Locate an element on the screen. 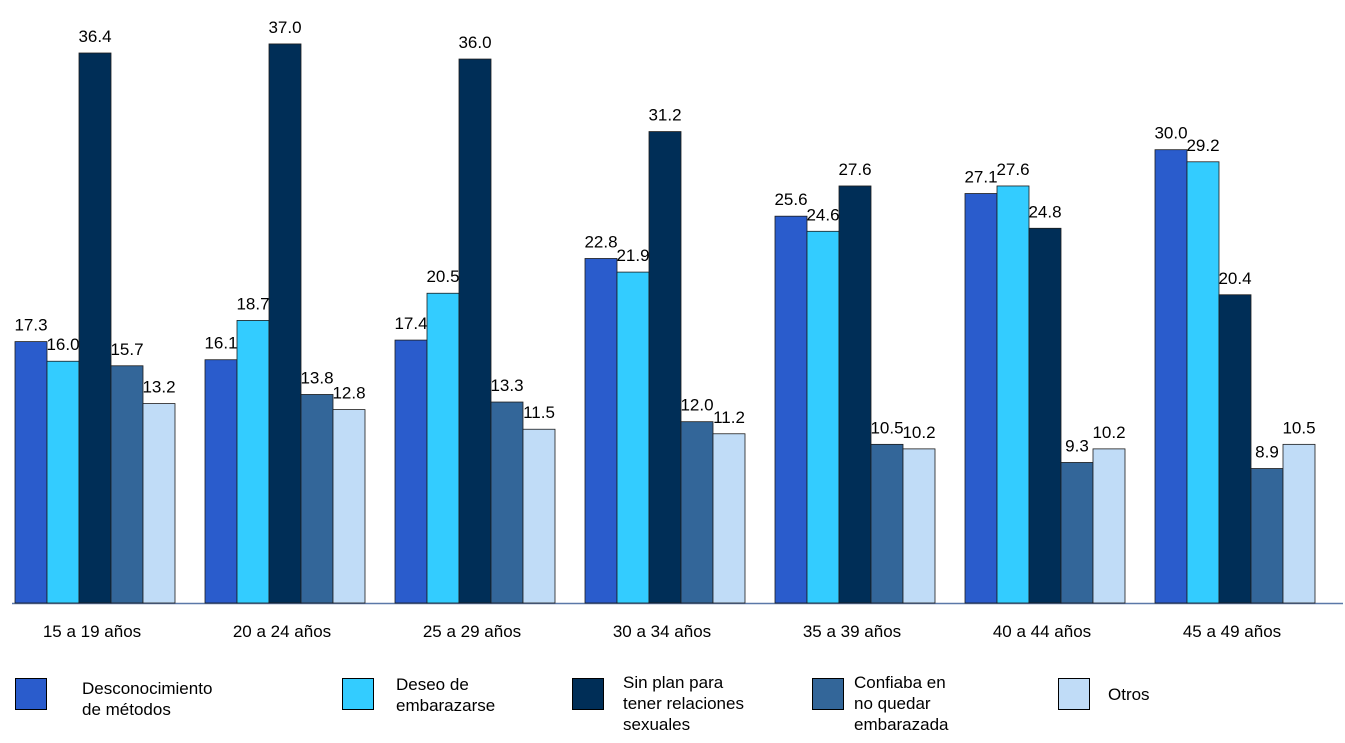 The width and height of the screenshot is (1345, 743). data-label-35-a-39-anos-series-2: 24.6 is located at coordinates (822, 214).